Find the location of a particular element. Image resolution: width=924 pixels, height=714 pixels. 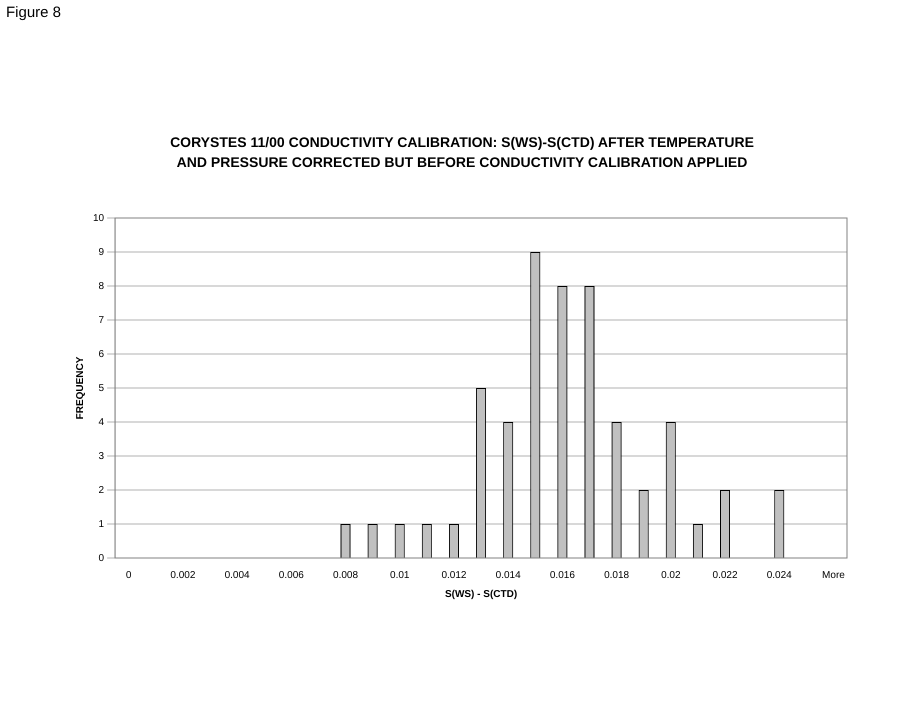

x-tick-label: 0.004 is located at coordinates (237, 575).